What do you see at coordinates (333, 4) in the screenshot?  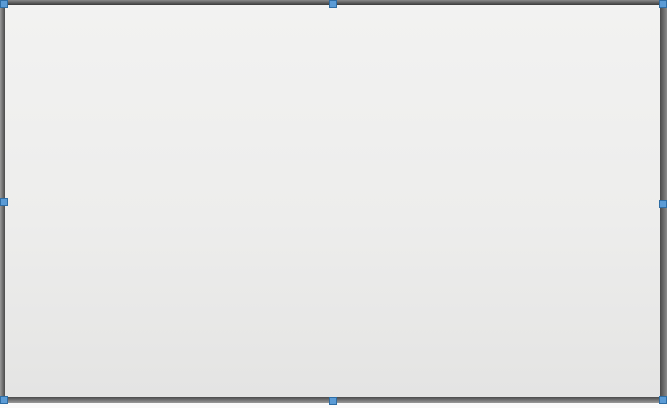 I see `selection-handle-top-center` at bounding box center [333, 4].